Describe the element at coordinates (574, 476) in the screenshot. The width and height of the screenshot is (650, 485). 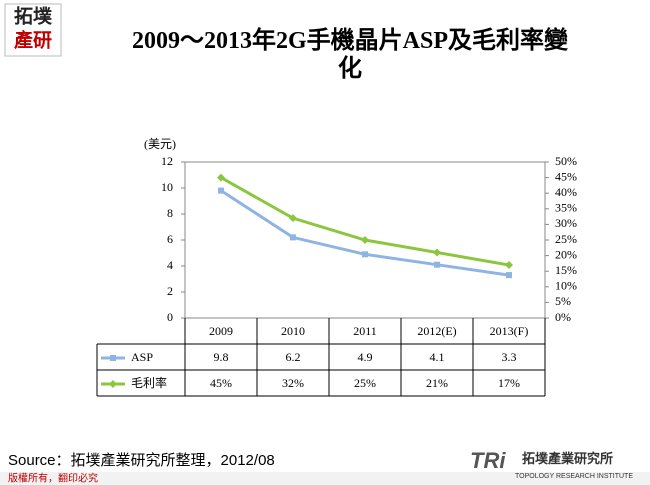
I see `brand-en: TOPOLOGY RESEARCH INSTITUTE` at that location.